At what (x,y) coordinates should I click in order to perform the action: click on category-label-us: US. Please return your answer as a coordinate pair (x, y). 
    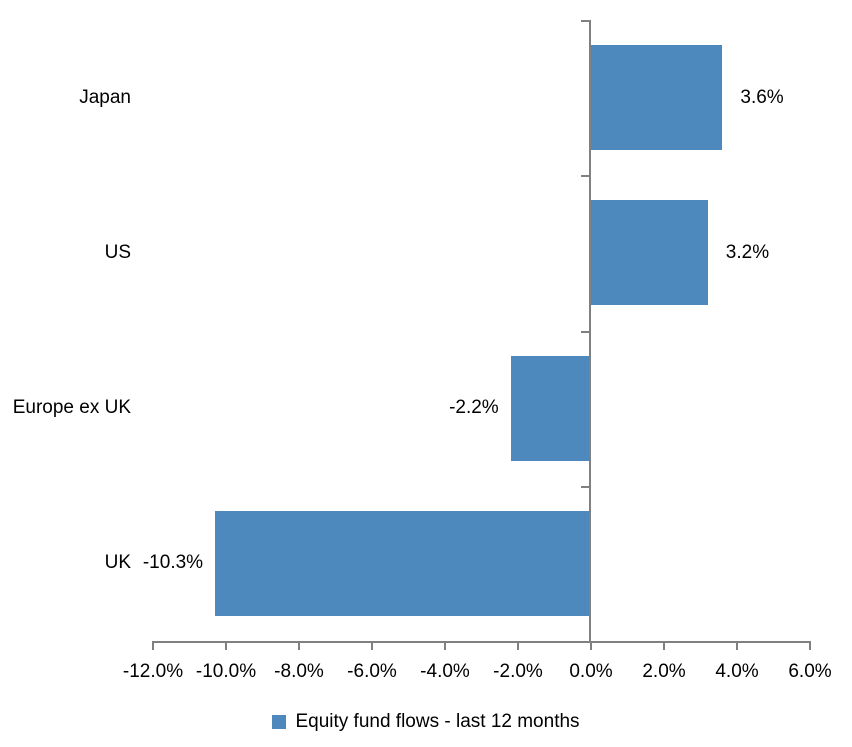
    Looking at the image, I should click on (117, 252).